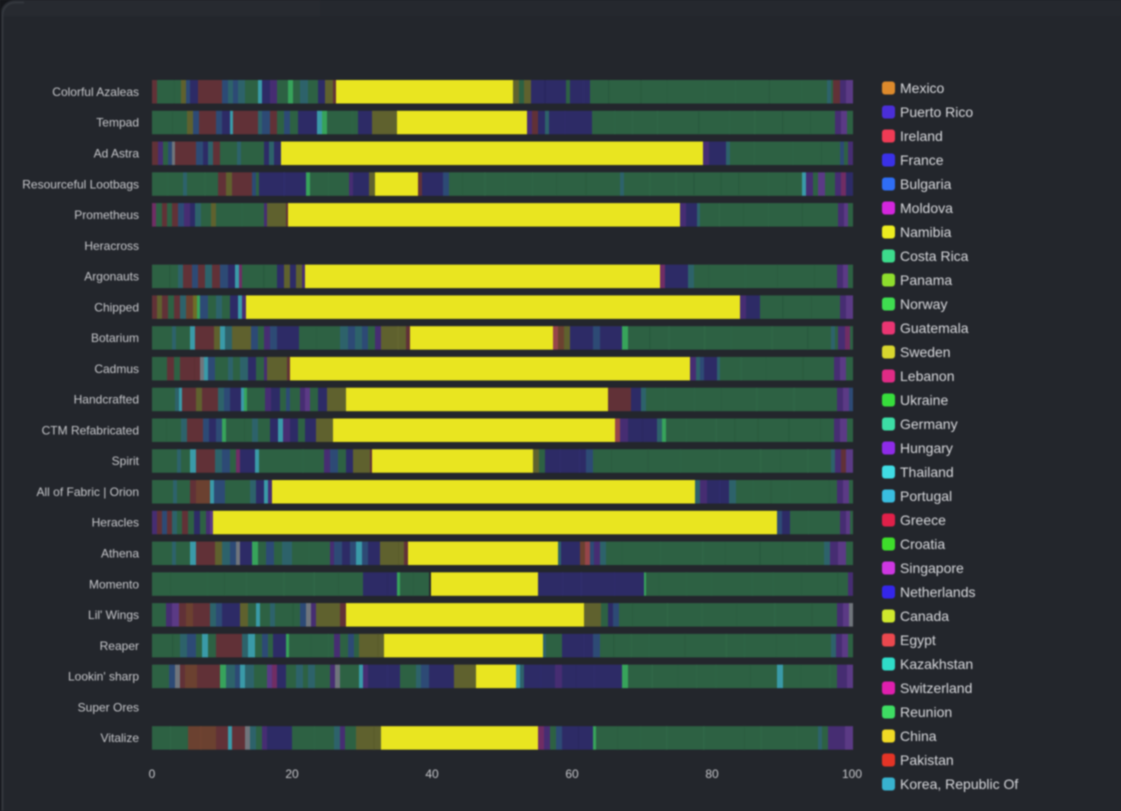 This screenshot has height=811, width=1121. I want to click on svg-text: Ukraine, so click(924, 400).